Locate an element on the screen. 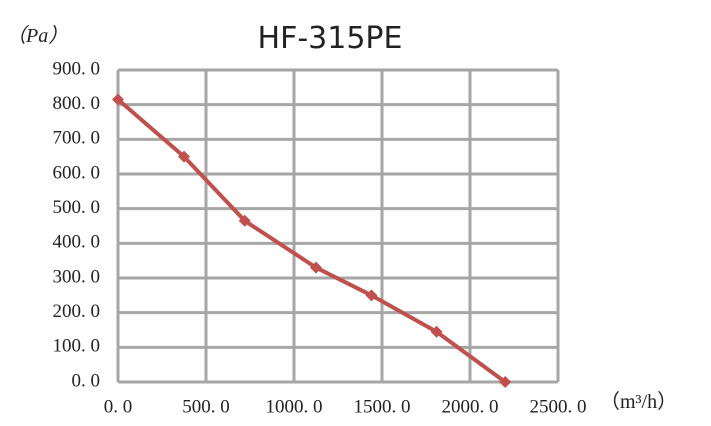  chart-title: HF-315PE is located at coordinates (330, 38).